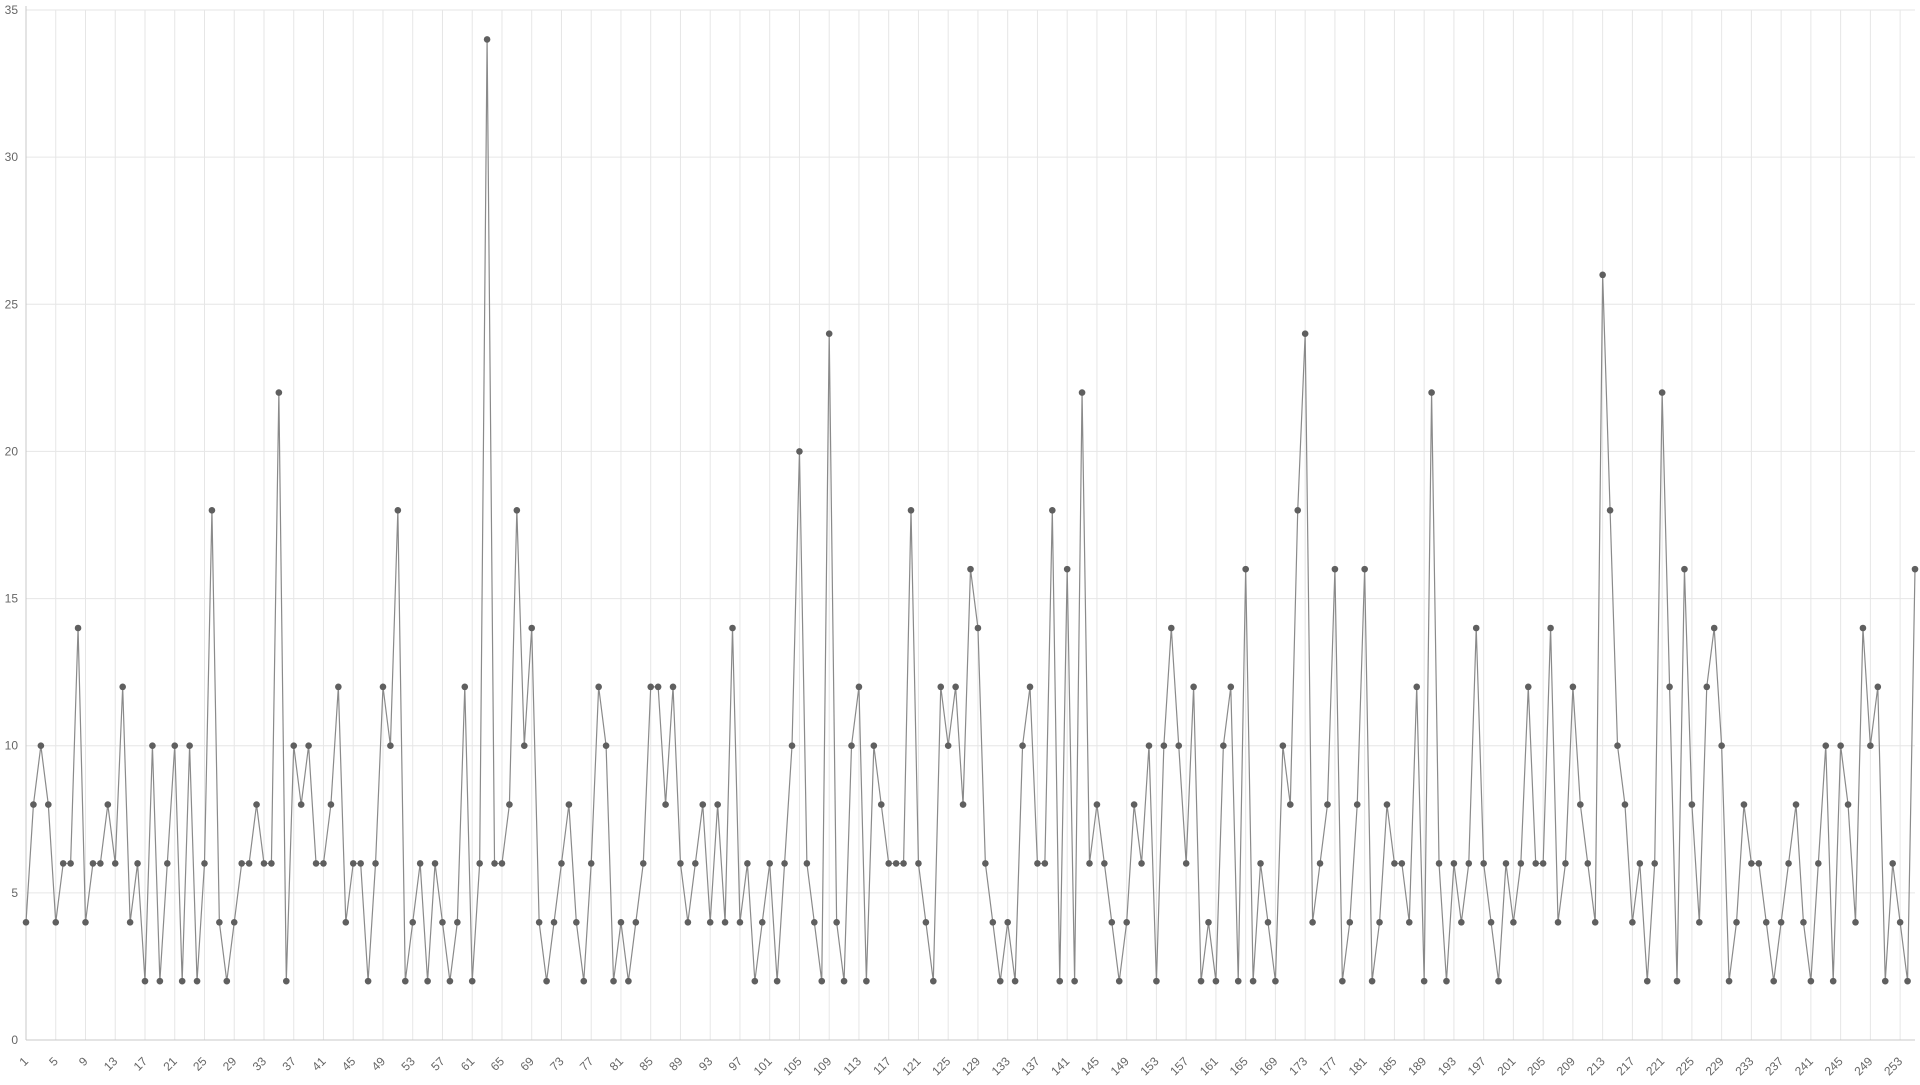 Image resolution: width=1920 pixels, height=1085 pixels. I want to click on x-tick-label: 193, so click(1447, 1066).